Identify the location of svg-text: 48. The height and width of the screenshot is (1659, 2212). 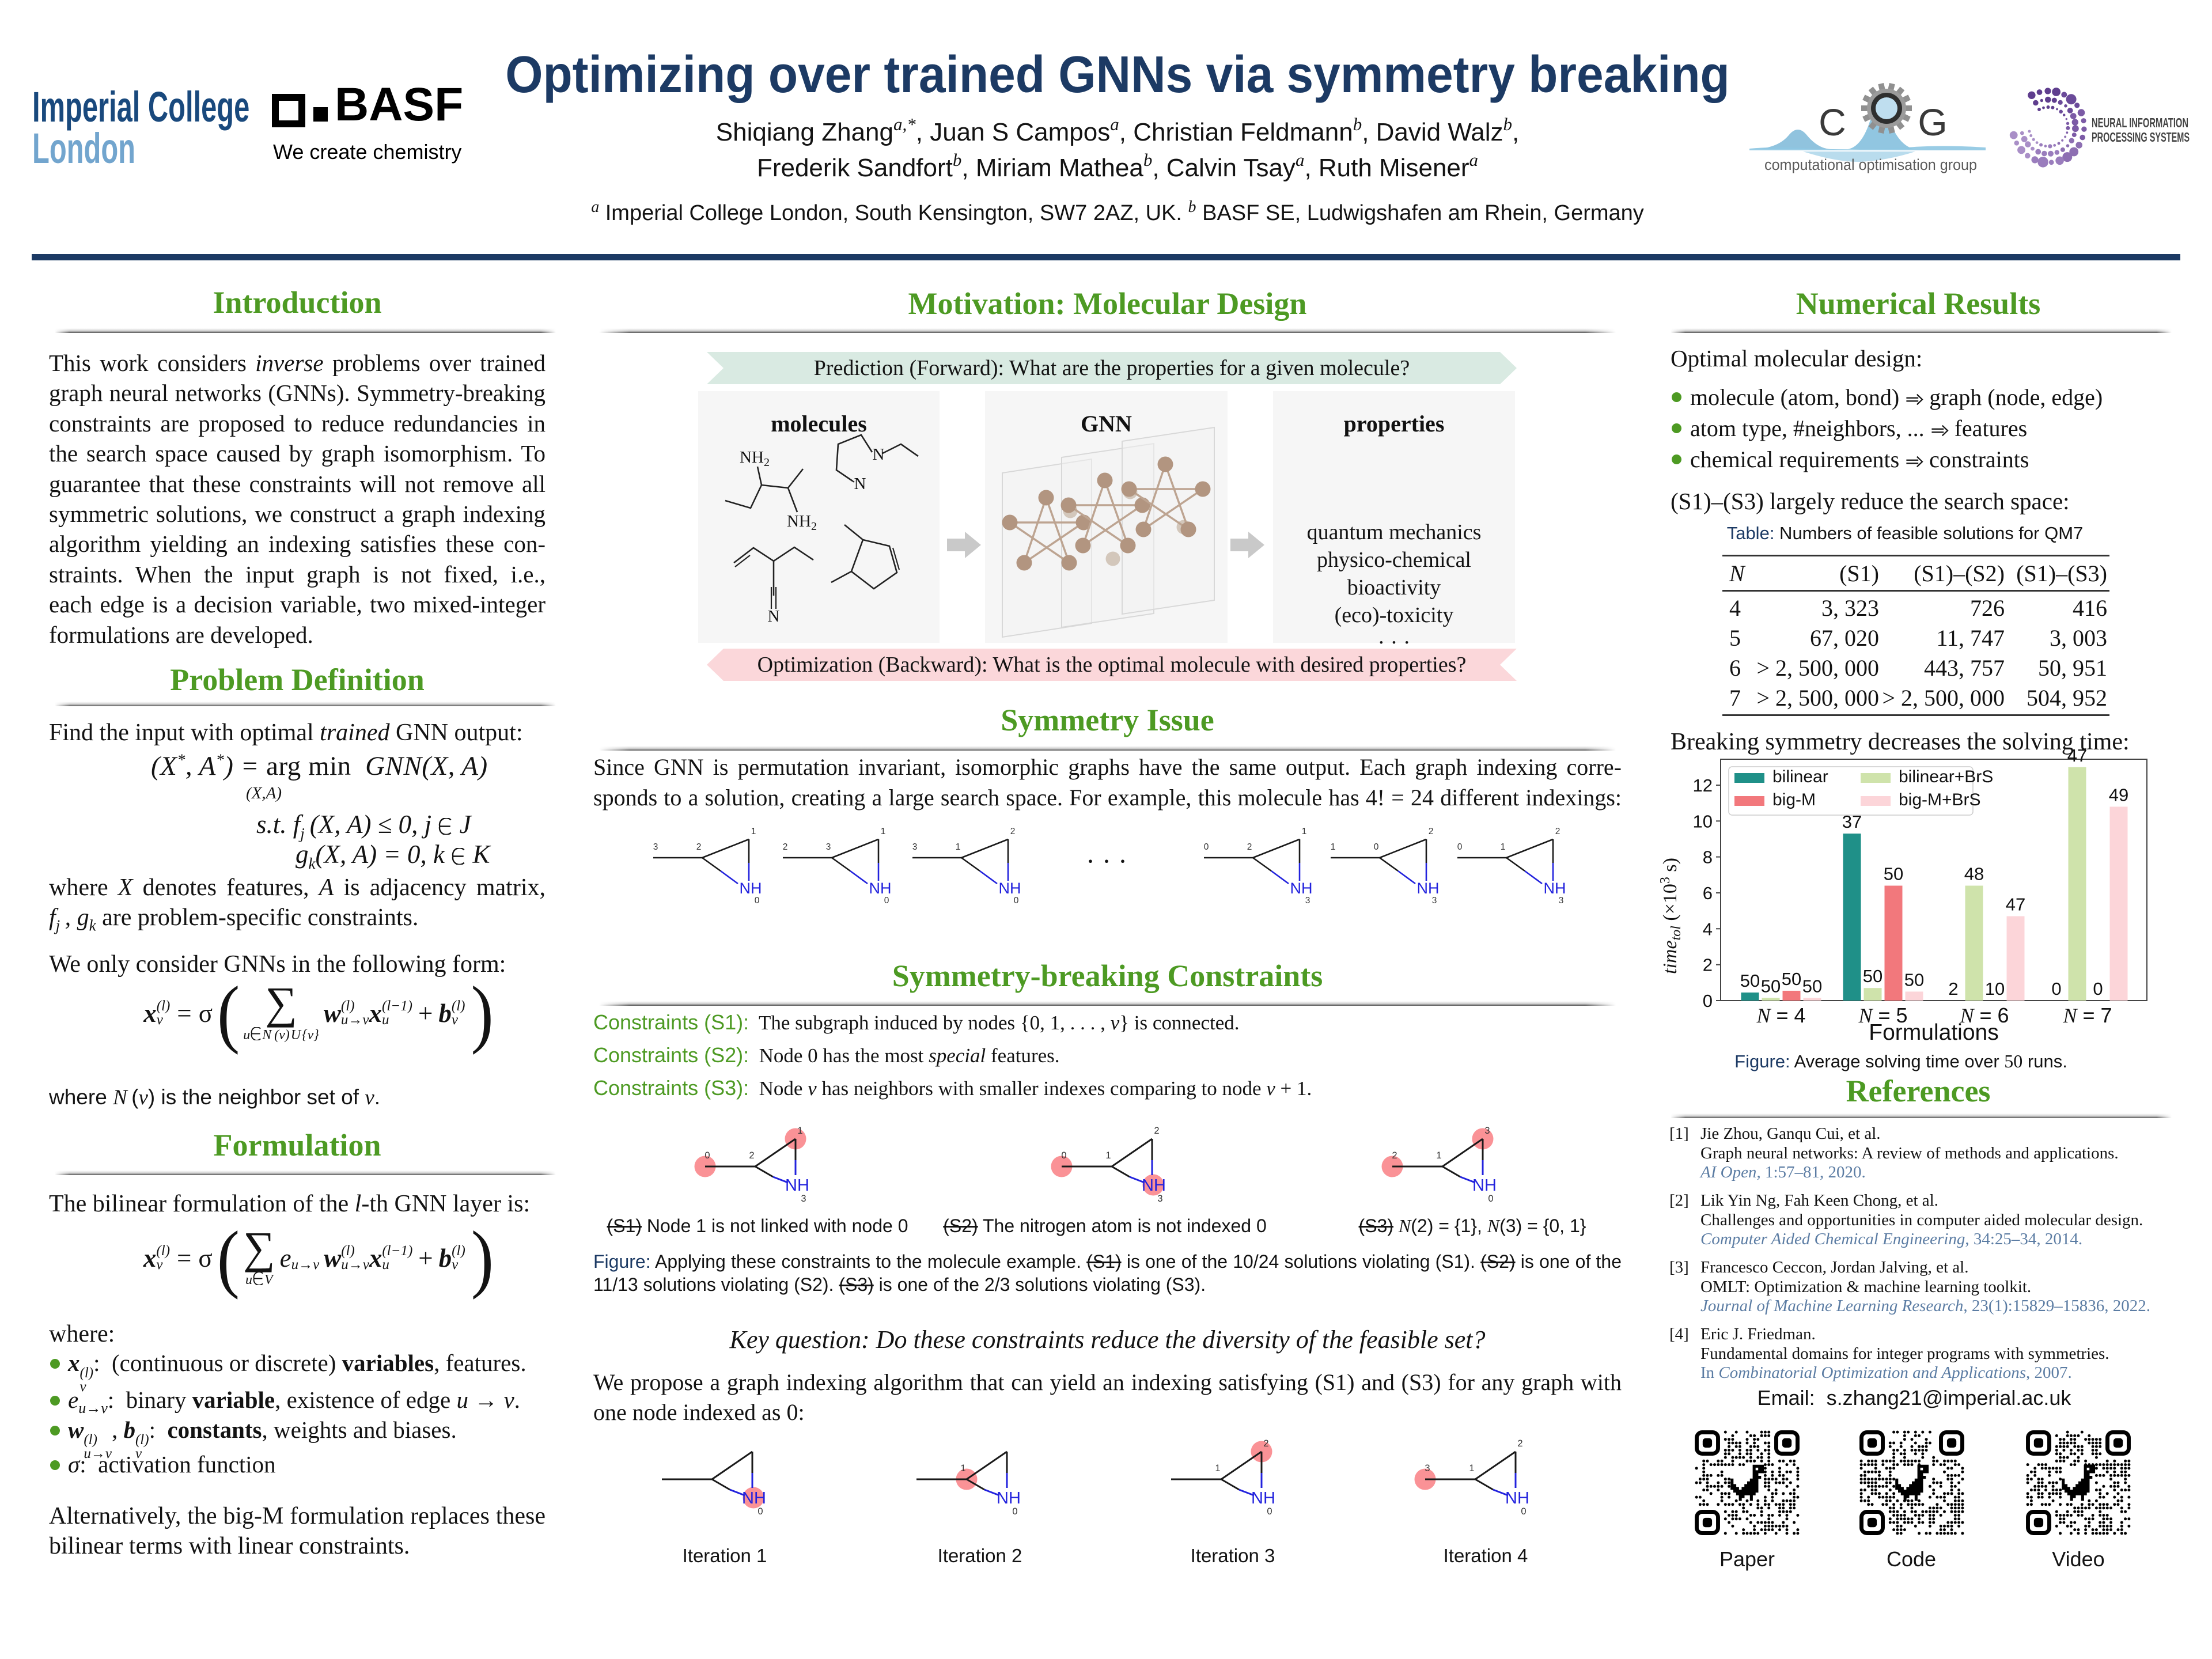
(1974, 874).